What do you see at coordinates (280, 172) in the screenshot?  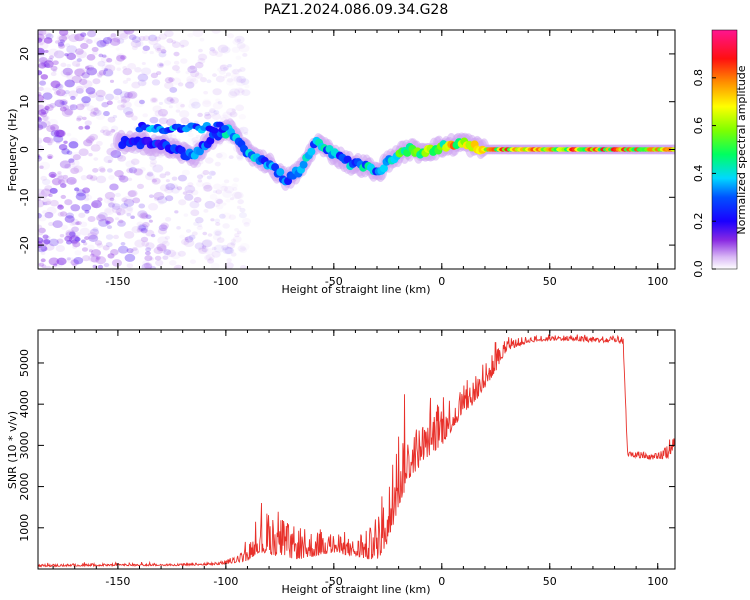 I see `ridge-core` at bounding box center [280, 172].